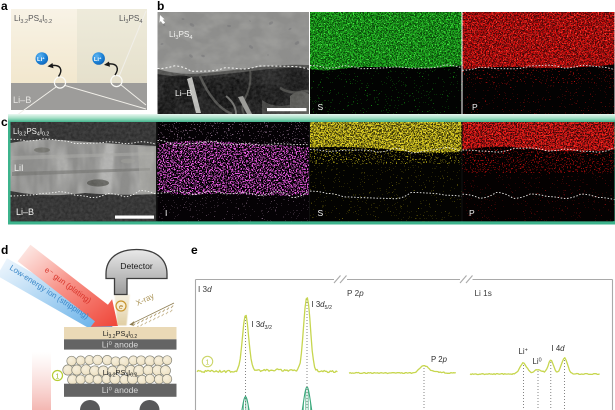  I want to click on svg-text: I 3d3/2, so click(262, 325).